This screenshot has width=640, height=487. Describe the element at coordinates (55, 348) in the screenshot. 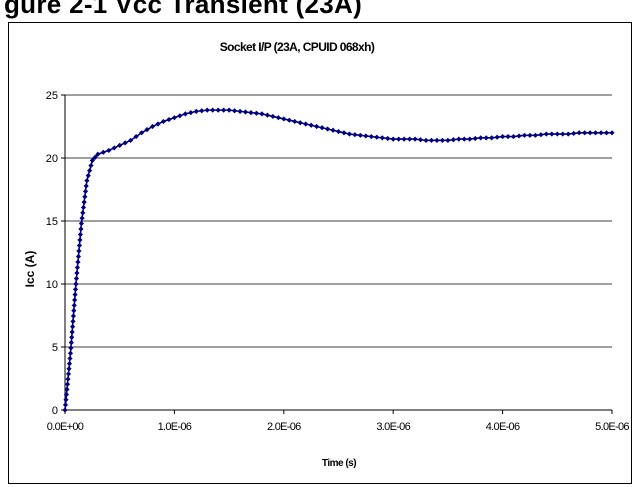

I see `y-tick-label: 5` at that location.